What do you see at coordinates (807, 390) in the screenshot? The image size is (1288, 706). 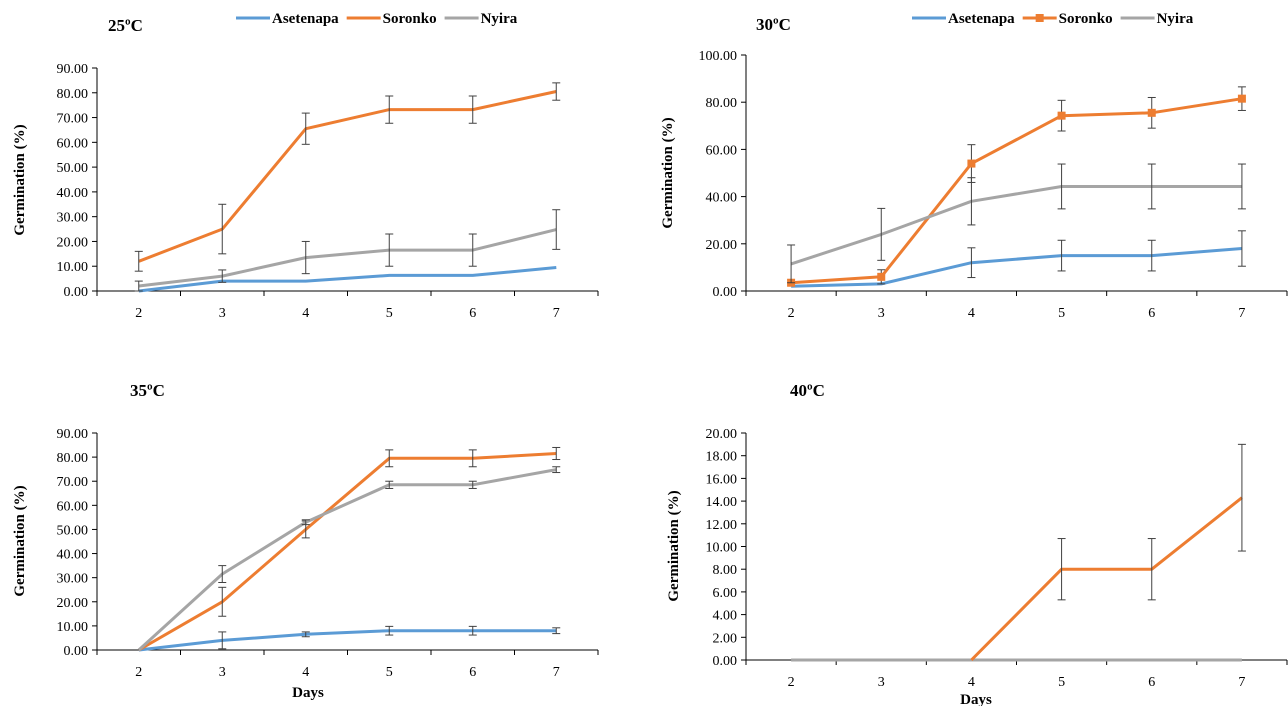 I see `chart-title: 40ºC` at bounding box center [807, 390].